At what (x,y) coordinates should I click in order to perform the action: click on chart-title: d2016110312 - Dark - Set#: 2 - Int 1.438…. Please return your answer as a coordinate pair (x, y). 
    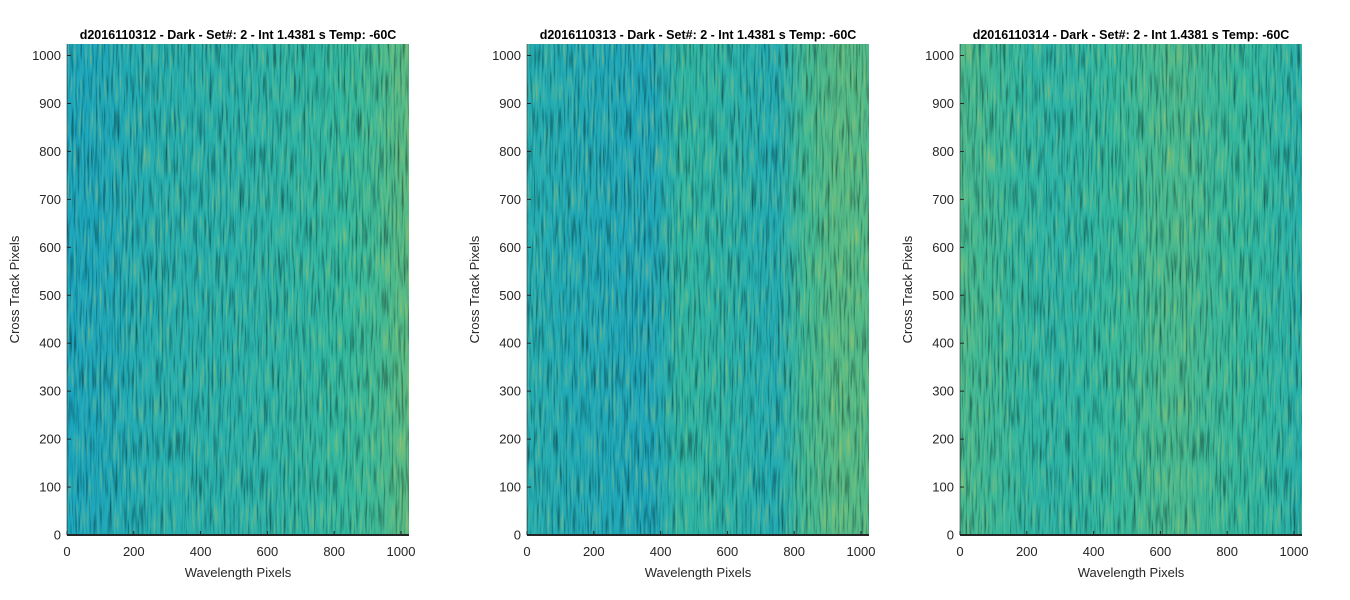
    Looking at the image, I should click on (238, 35).